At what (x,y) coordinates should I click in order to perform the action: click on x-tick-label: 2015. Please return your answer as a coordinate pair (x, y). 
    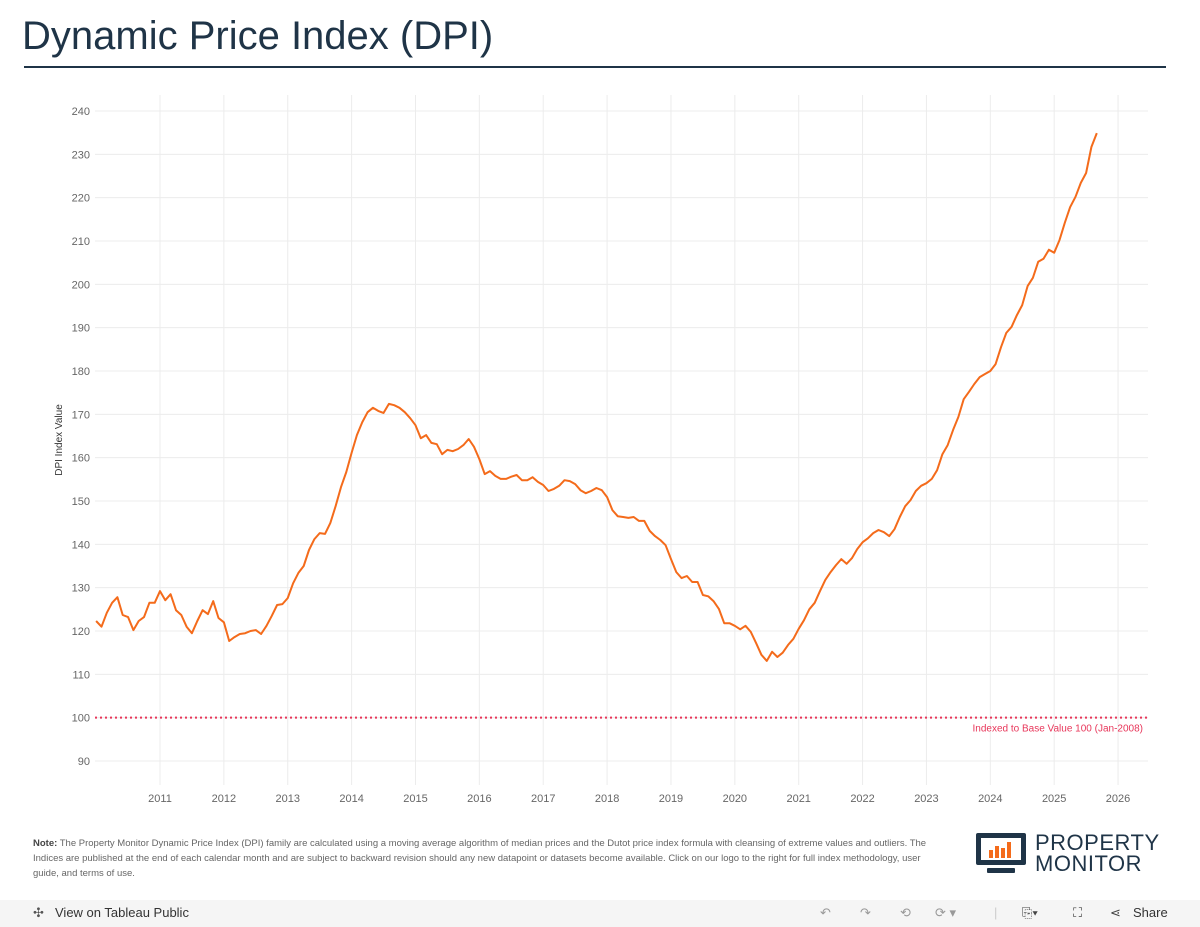
    Looking at the image, I should click on (415, 799).